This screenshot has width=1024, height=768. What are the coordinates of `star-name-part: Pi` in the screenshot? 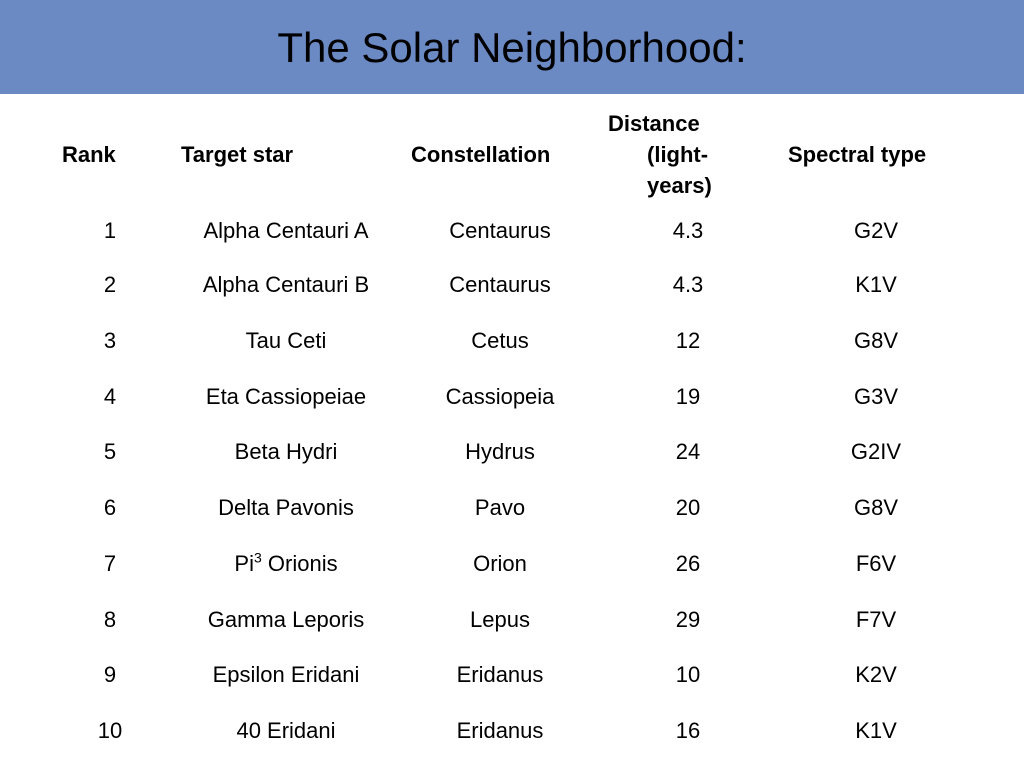 It's located at (244, 563).